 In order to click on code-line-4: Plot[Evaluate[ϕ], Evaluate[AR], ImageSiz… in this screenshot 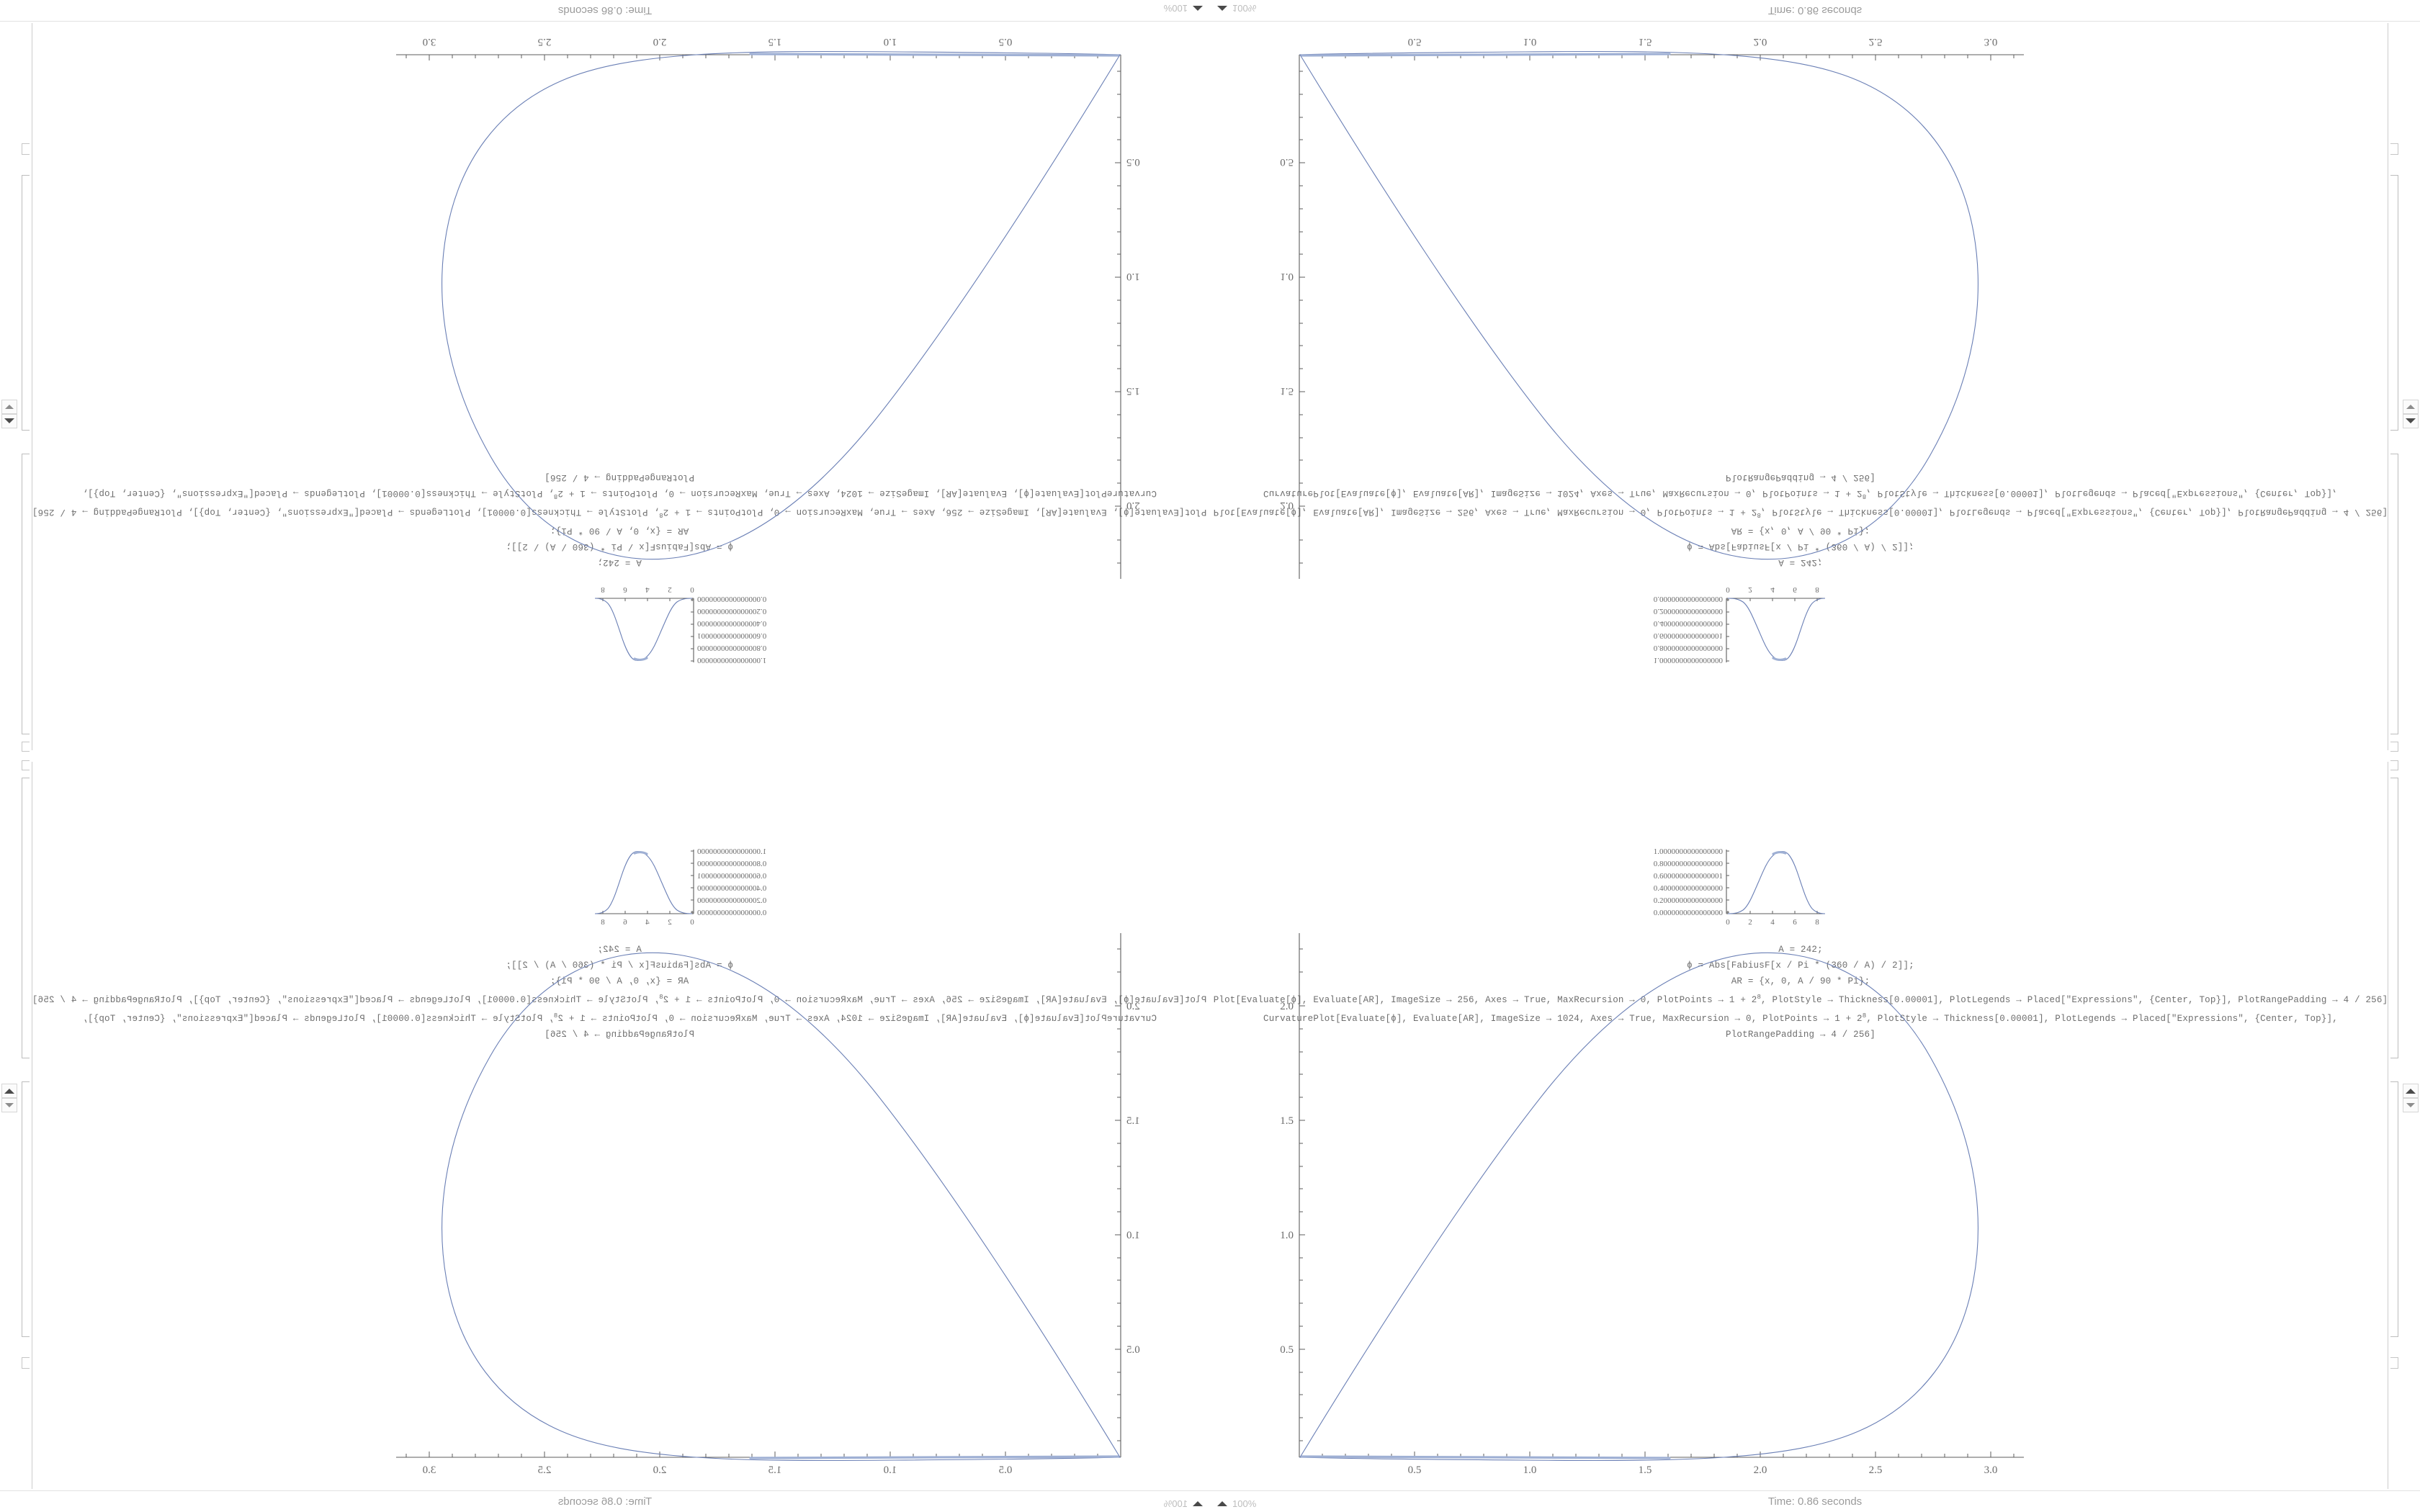, I will do `click(1801, 998)`.